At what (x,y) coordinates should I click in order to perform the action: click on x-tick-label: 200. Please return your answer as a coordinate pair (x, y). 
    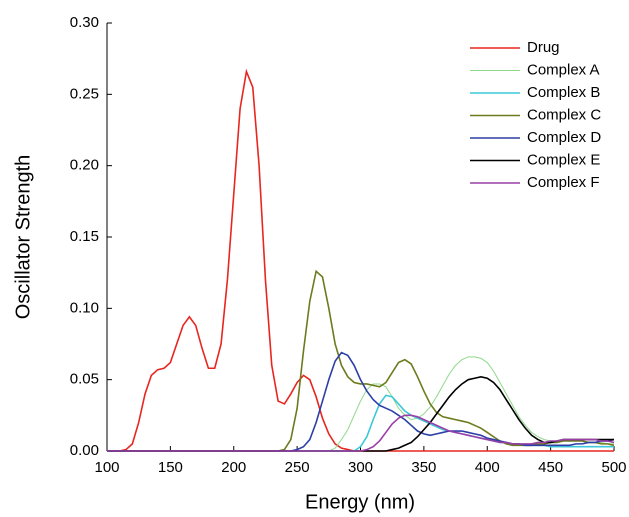
    Looking at the image, I should click on (233, 467).